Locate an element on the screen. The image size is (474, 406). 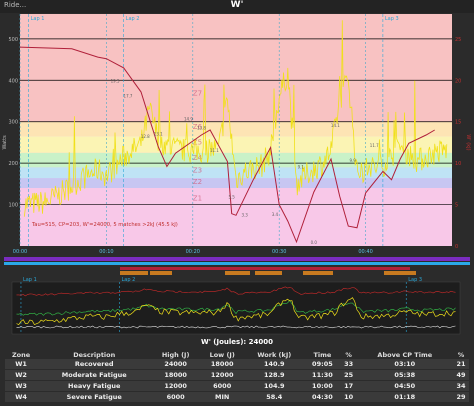
table-cell-time: 09:05 is located at coordinates (322, 364).